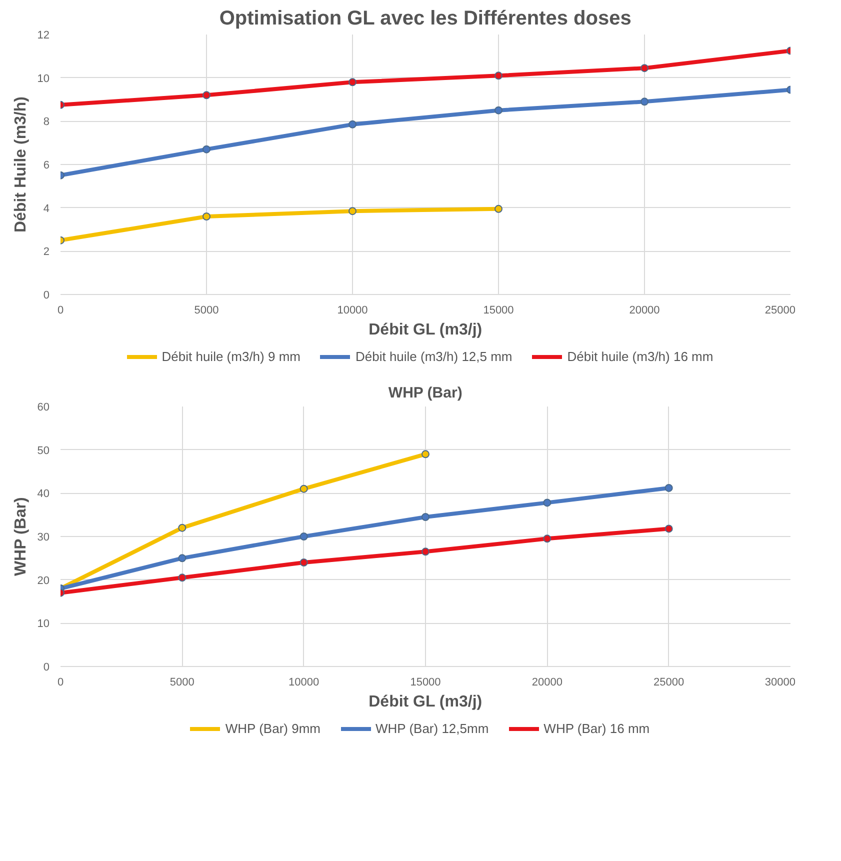  What do you see at coordinates (46, 208) in the screenshot?
I see `y-tick-label: 4` at bounding box center [46, 208].